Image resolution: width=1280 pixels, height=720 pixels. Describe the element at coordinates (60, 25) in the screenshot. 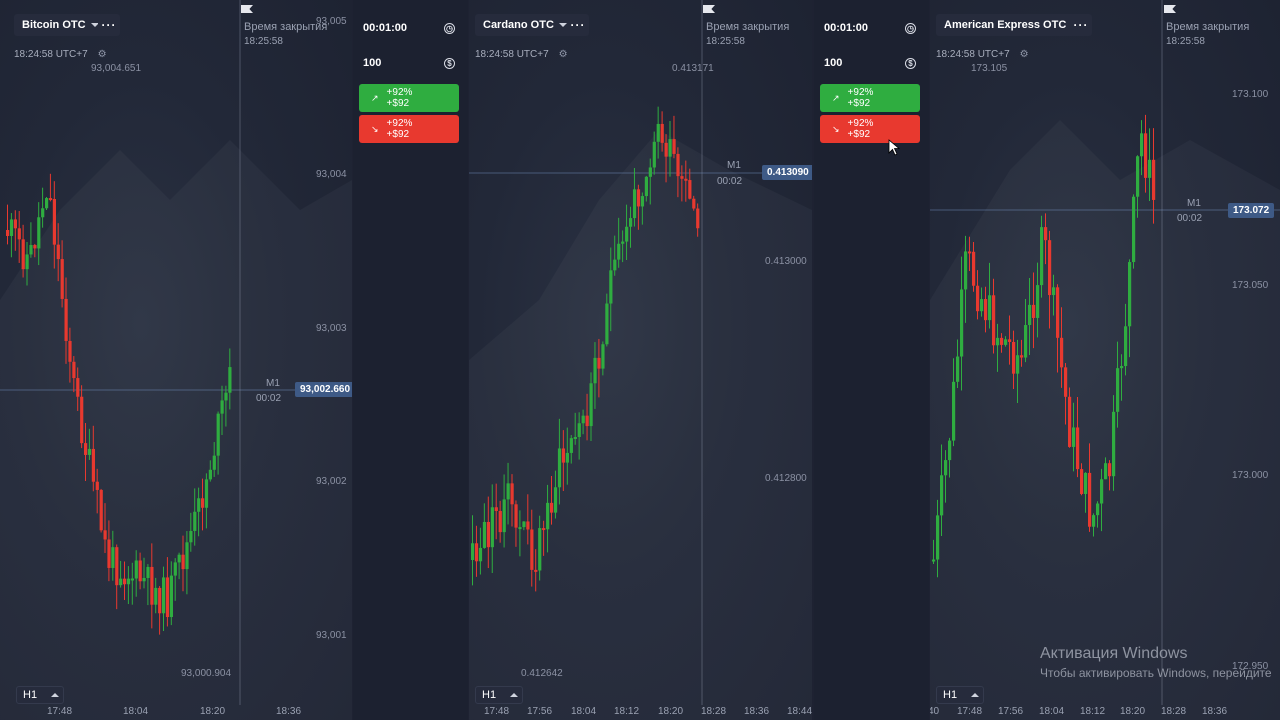

I see `asset-selector: Bitcoin OTC` at that location.